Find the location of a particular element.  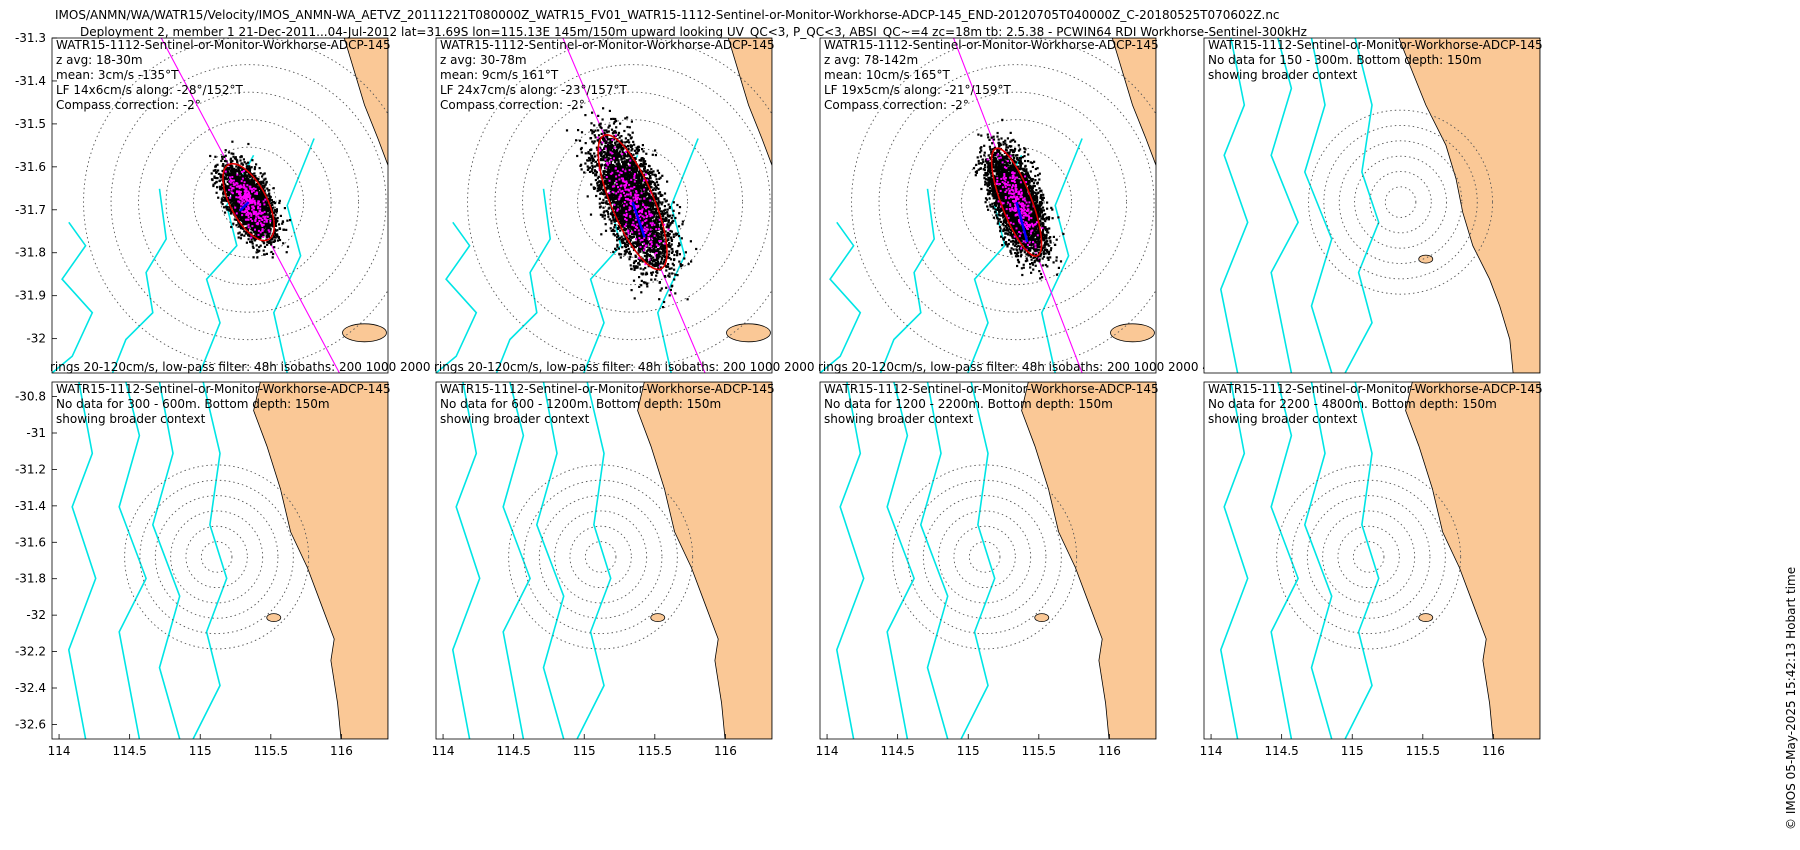

panel-info-line: mean: 3cm/s -135°T is located at coordinates (117, 75).